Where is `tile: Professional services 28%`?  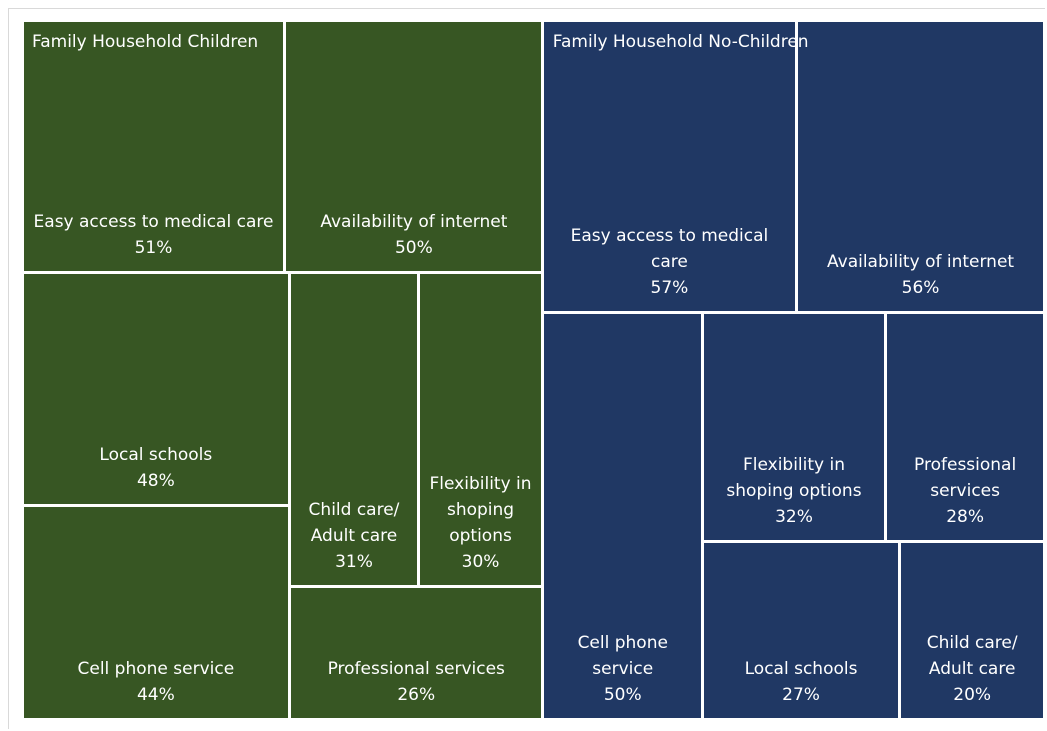
tile: Professional services 28% is located at coordinates (965, 427).